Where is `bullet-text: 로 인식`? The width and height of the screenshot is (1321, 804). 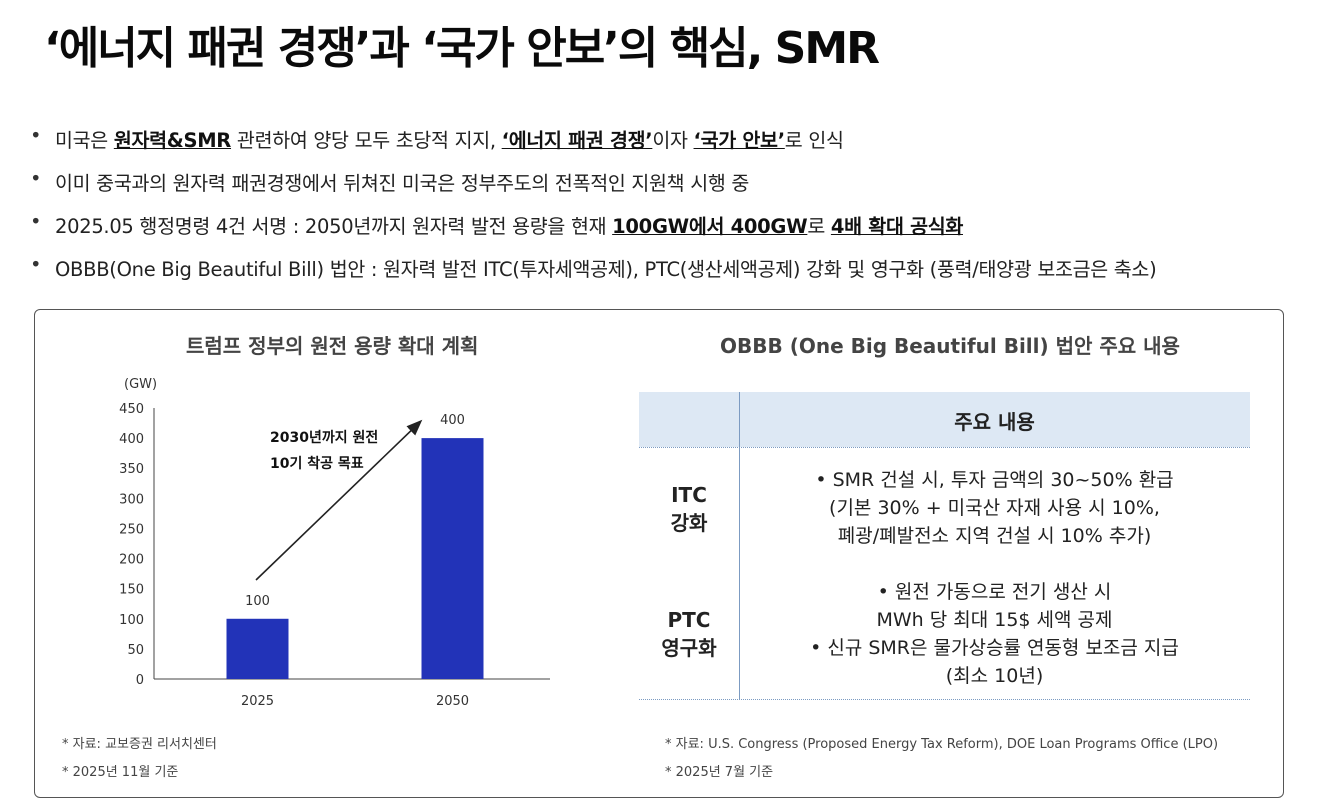 bullet-text: 로 인식 is located at coordinates (814, 140).